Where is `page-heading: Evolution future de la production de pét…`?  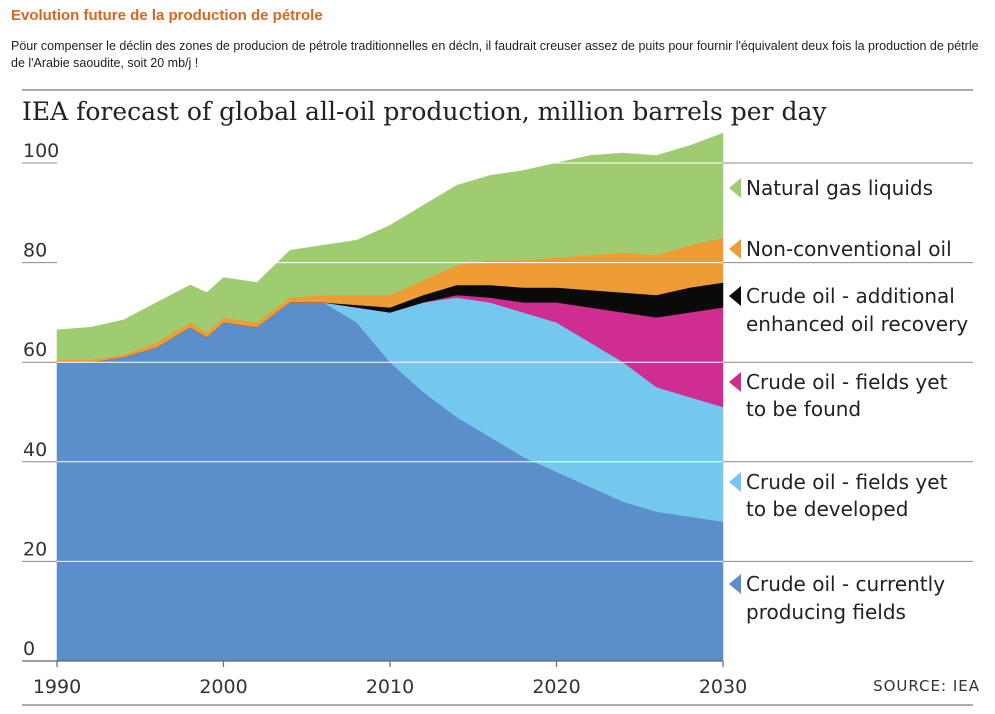
page-heading: Evolution future de la production de pét… is located at coordinates (167, 15).